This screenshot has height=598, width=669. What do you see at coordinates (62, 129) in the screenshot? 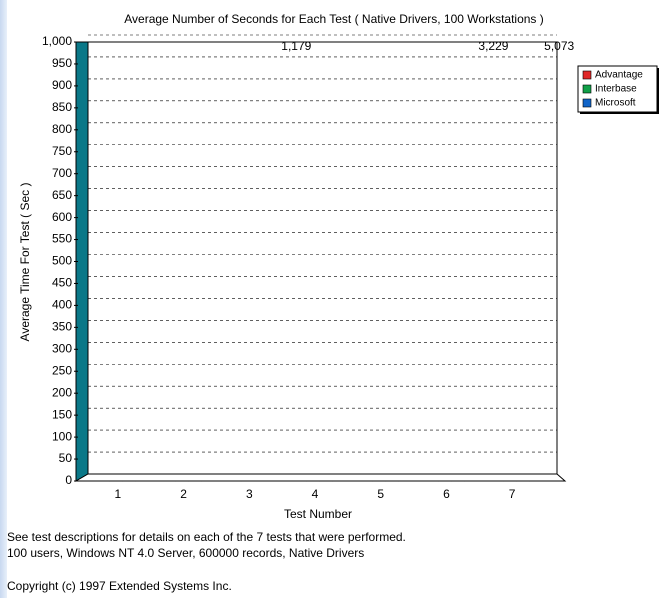
I see `y-tick-label: 800` at bounding box center [62, 129].